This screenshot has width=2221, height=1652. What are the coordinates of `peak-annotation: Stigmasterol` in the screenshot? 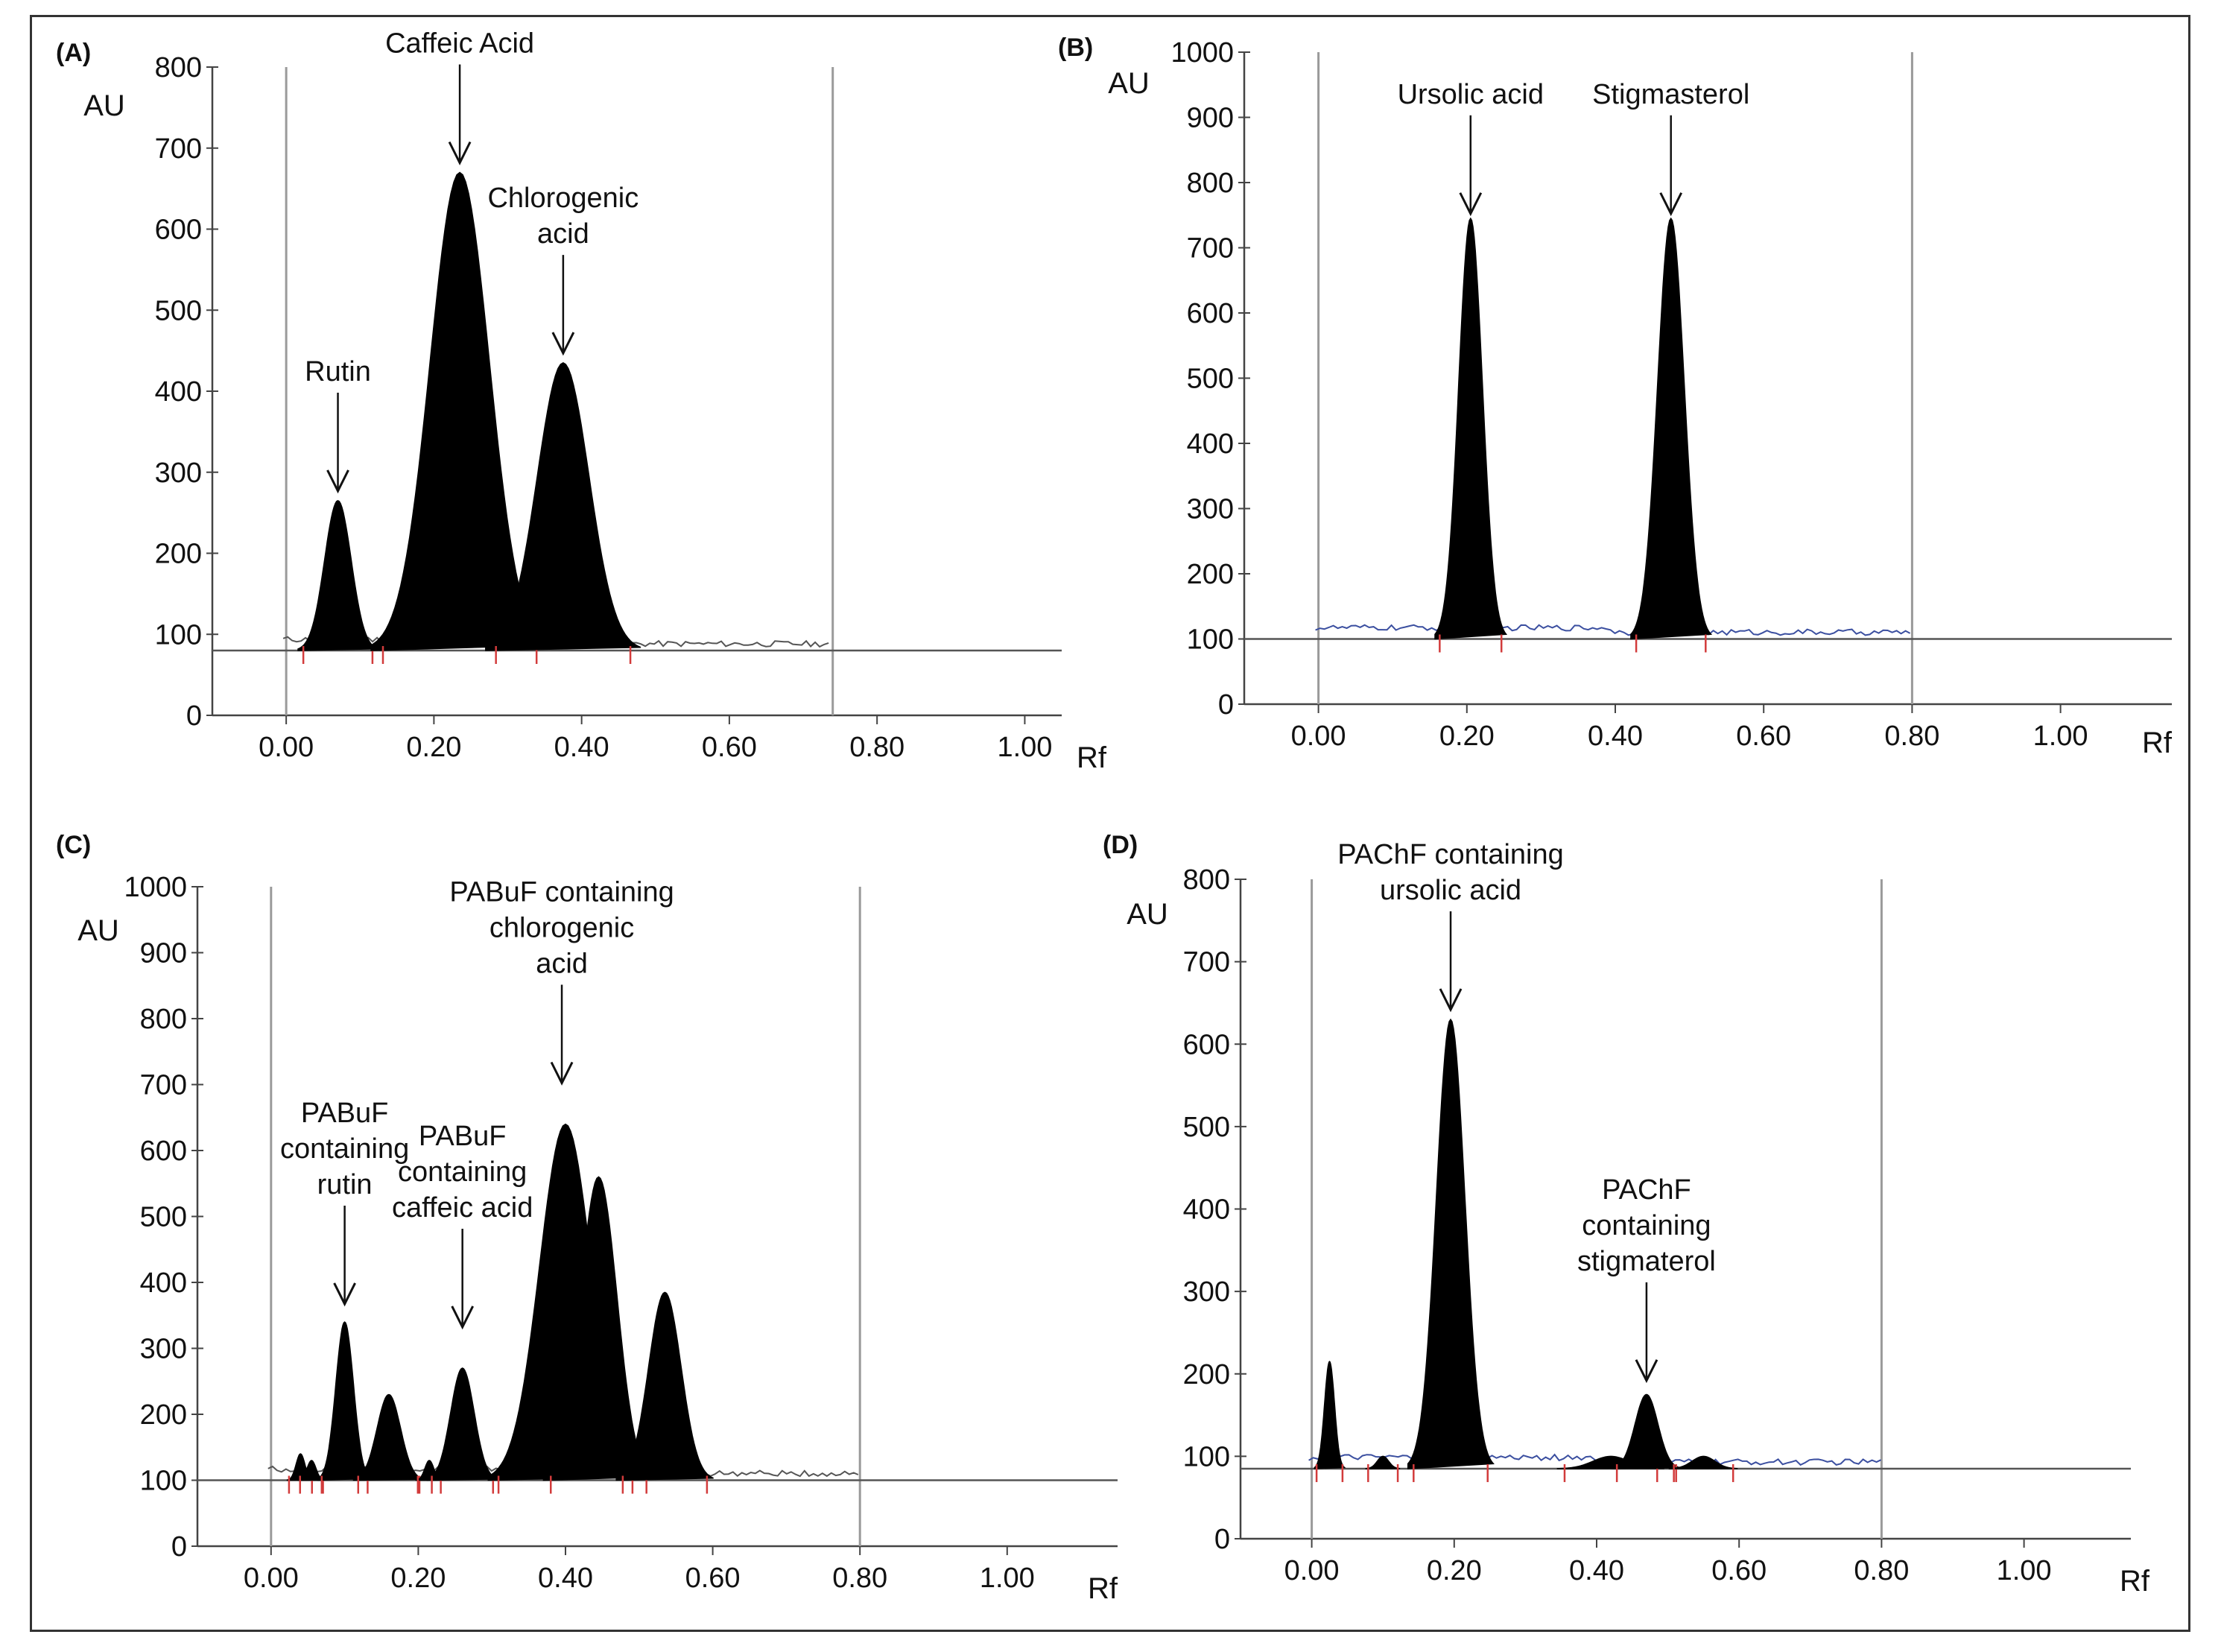 It's located at (1670, 95).